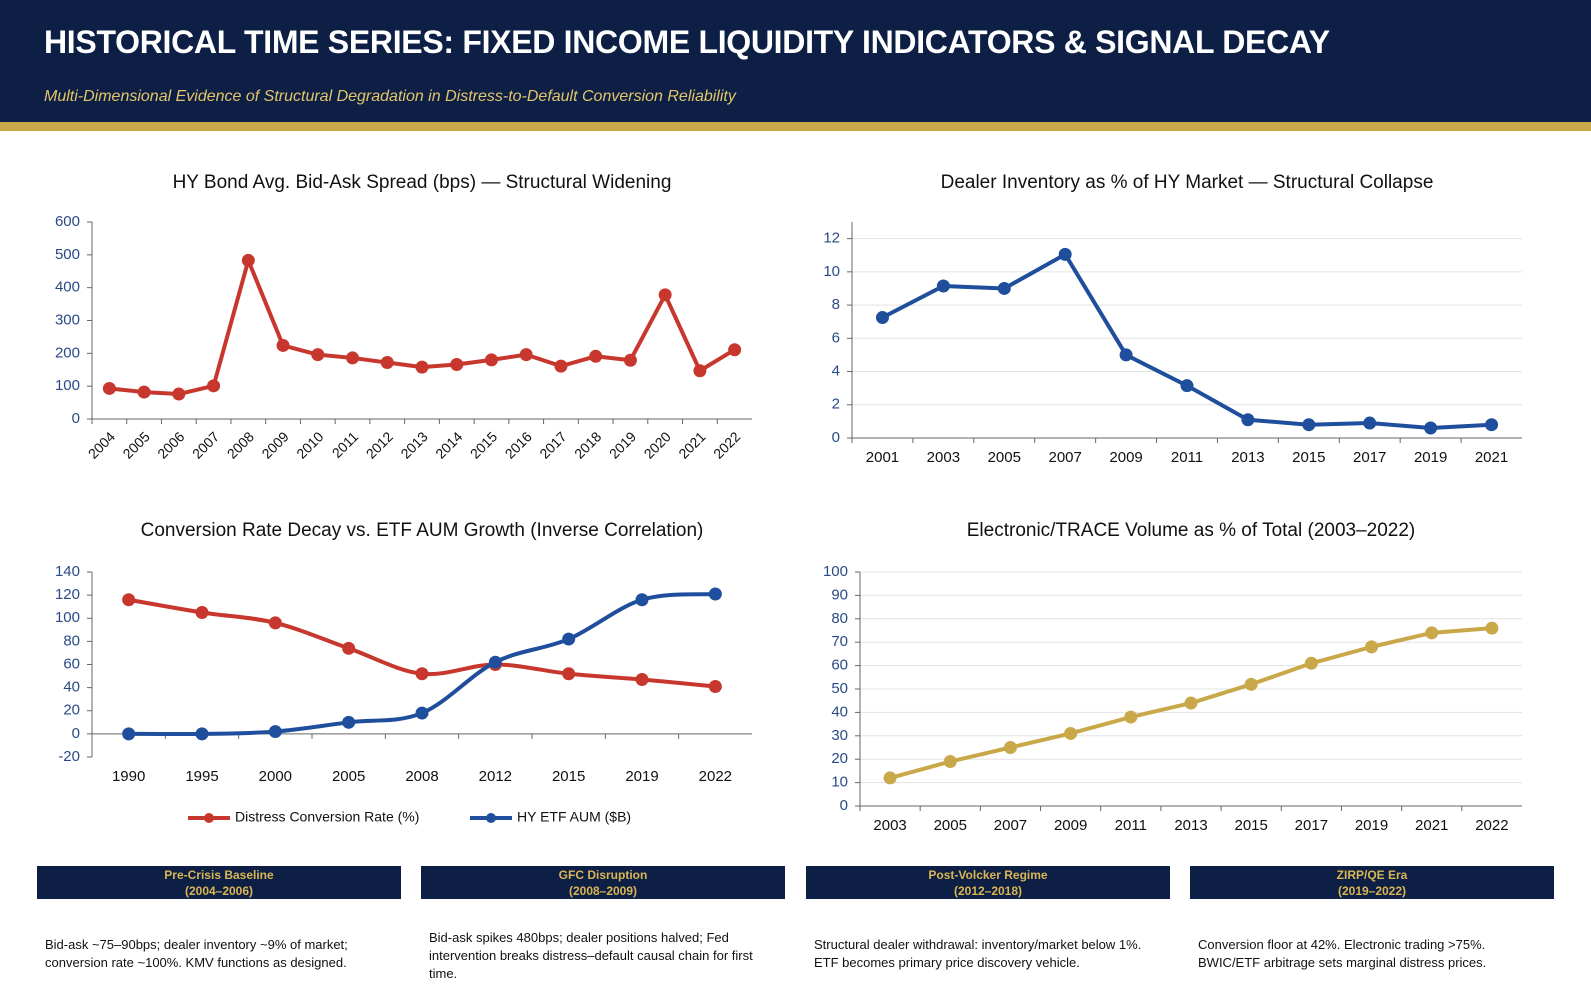 The width and height of the screenshot is (1591, 995). What do you see at coordinates (836, 371) in the screenshot?
I see `y-tick-label: 4` at bounding box center [836, 371].